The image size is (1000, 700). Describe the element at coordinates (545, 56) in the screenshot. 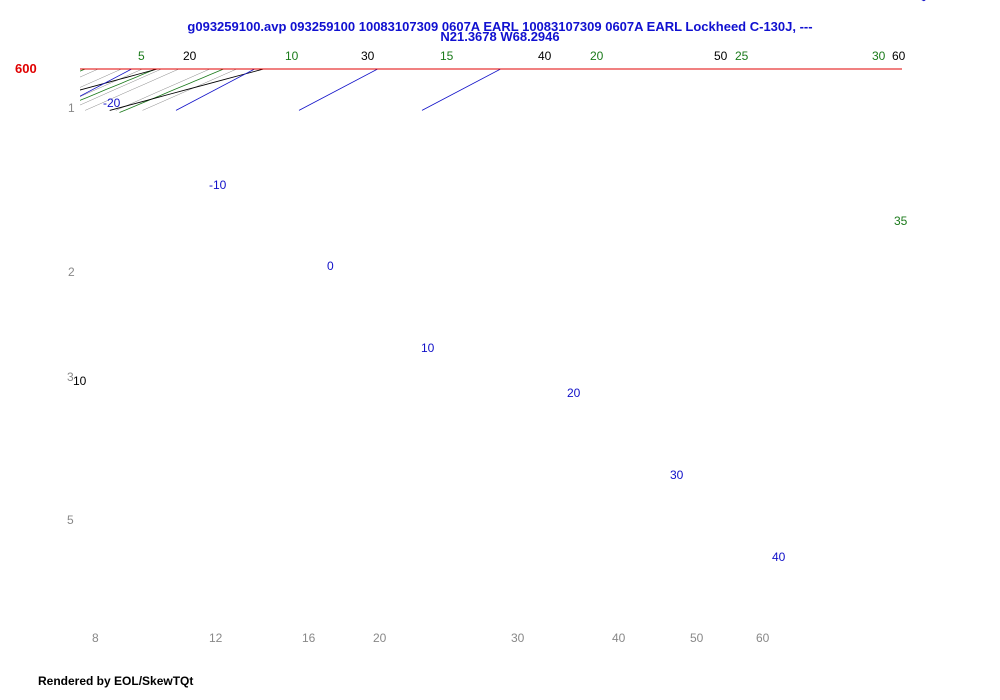

I see `dry-adiabat-label: 40` at that location.